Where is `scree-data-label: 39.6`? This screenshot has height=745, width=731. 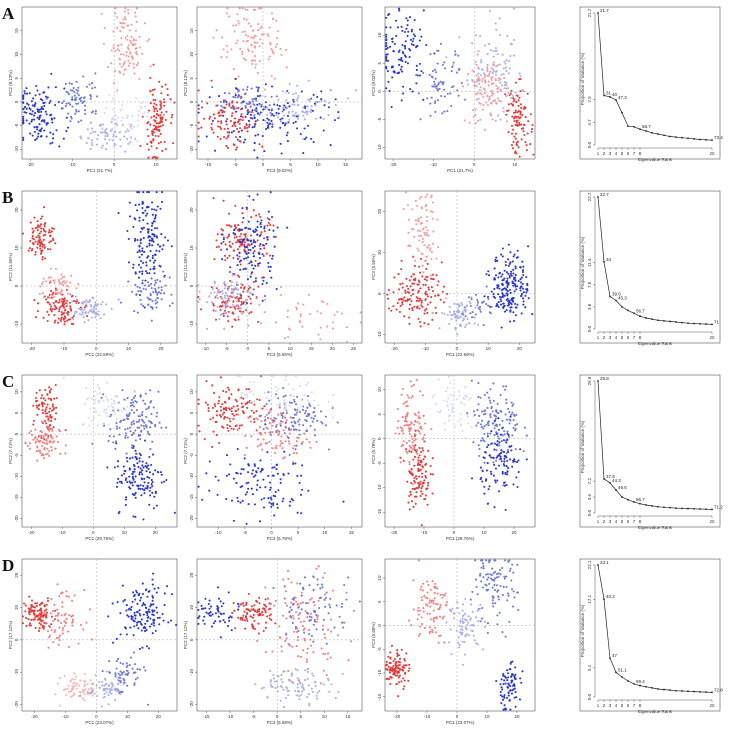
scree-data-label: 39.6 is located at coordinates (616, 293).